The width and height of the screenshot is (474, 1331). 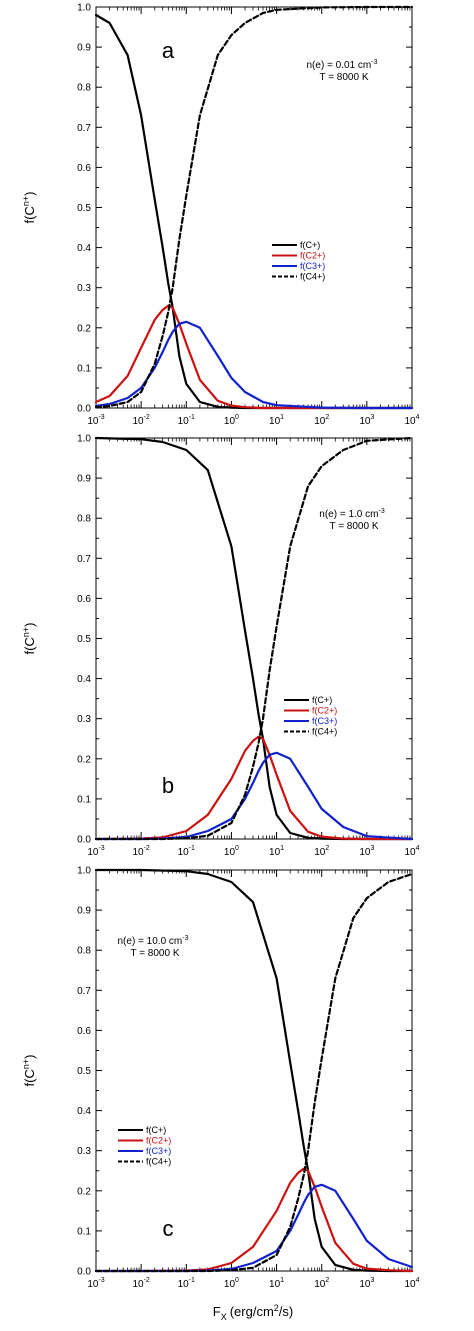 What do you see at coordinates (168, 1228) in the screenshot?
I see `panel-letter: c` at bounding box center [168, 1228].